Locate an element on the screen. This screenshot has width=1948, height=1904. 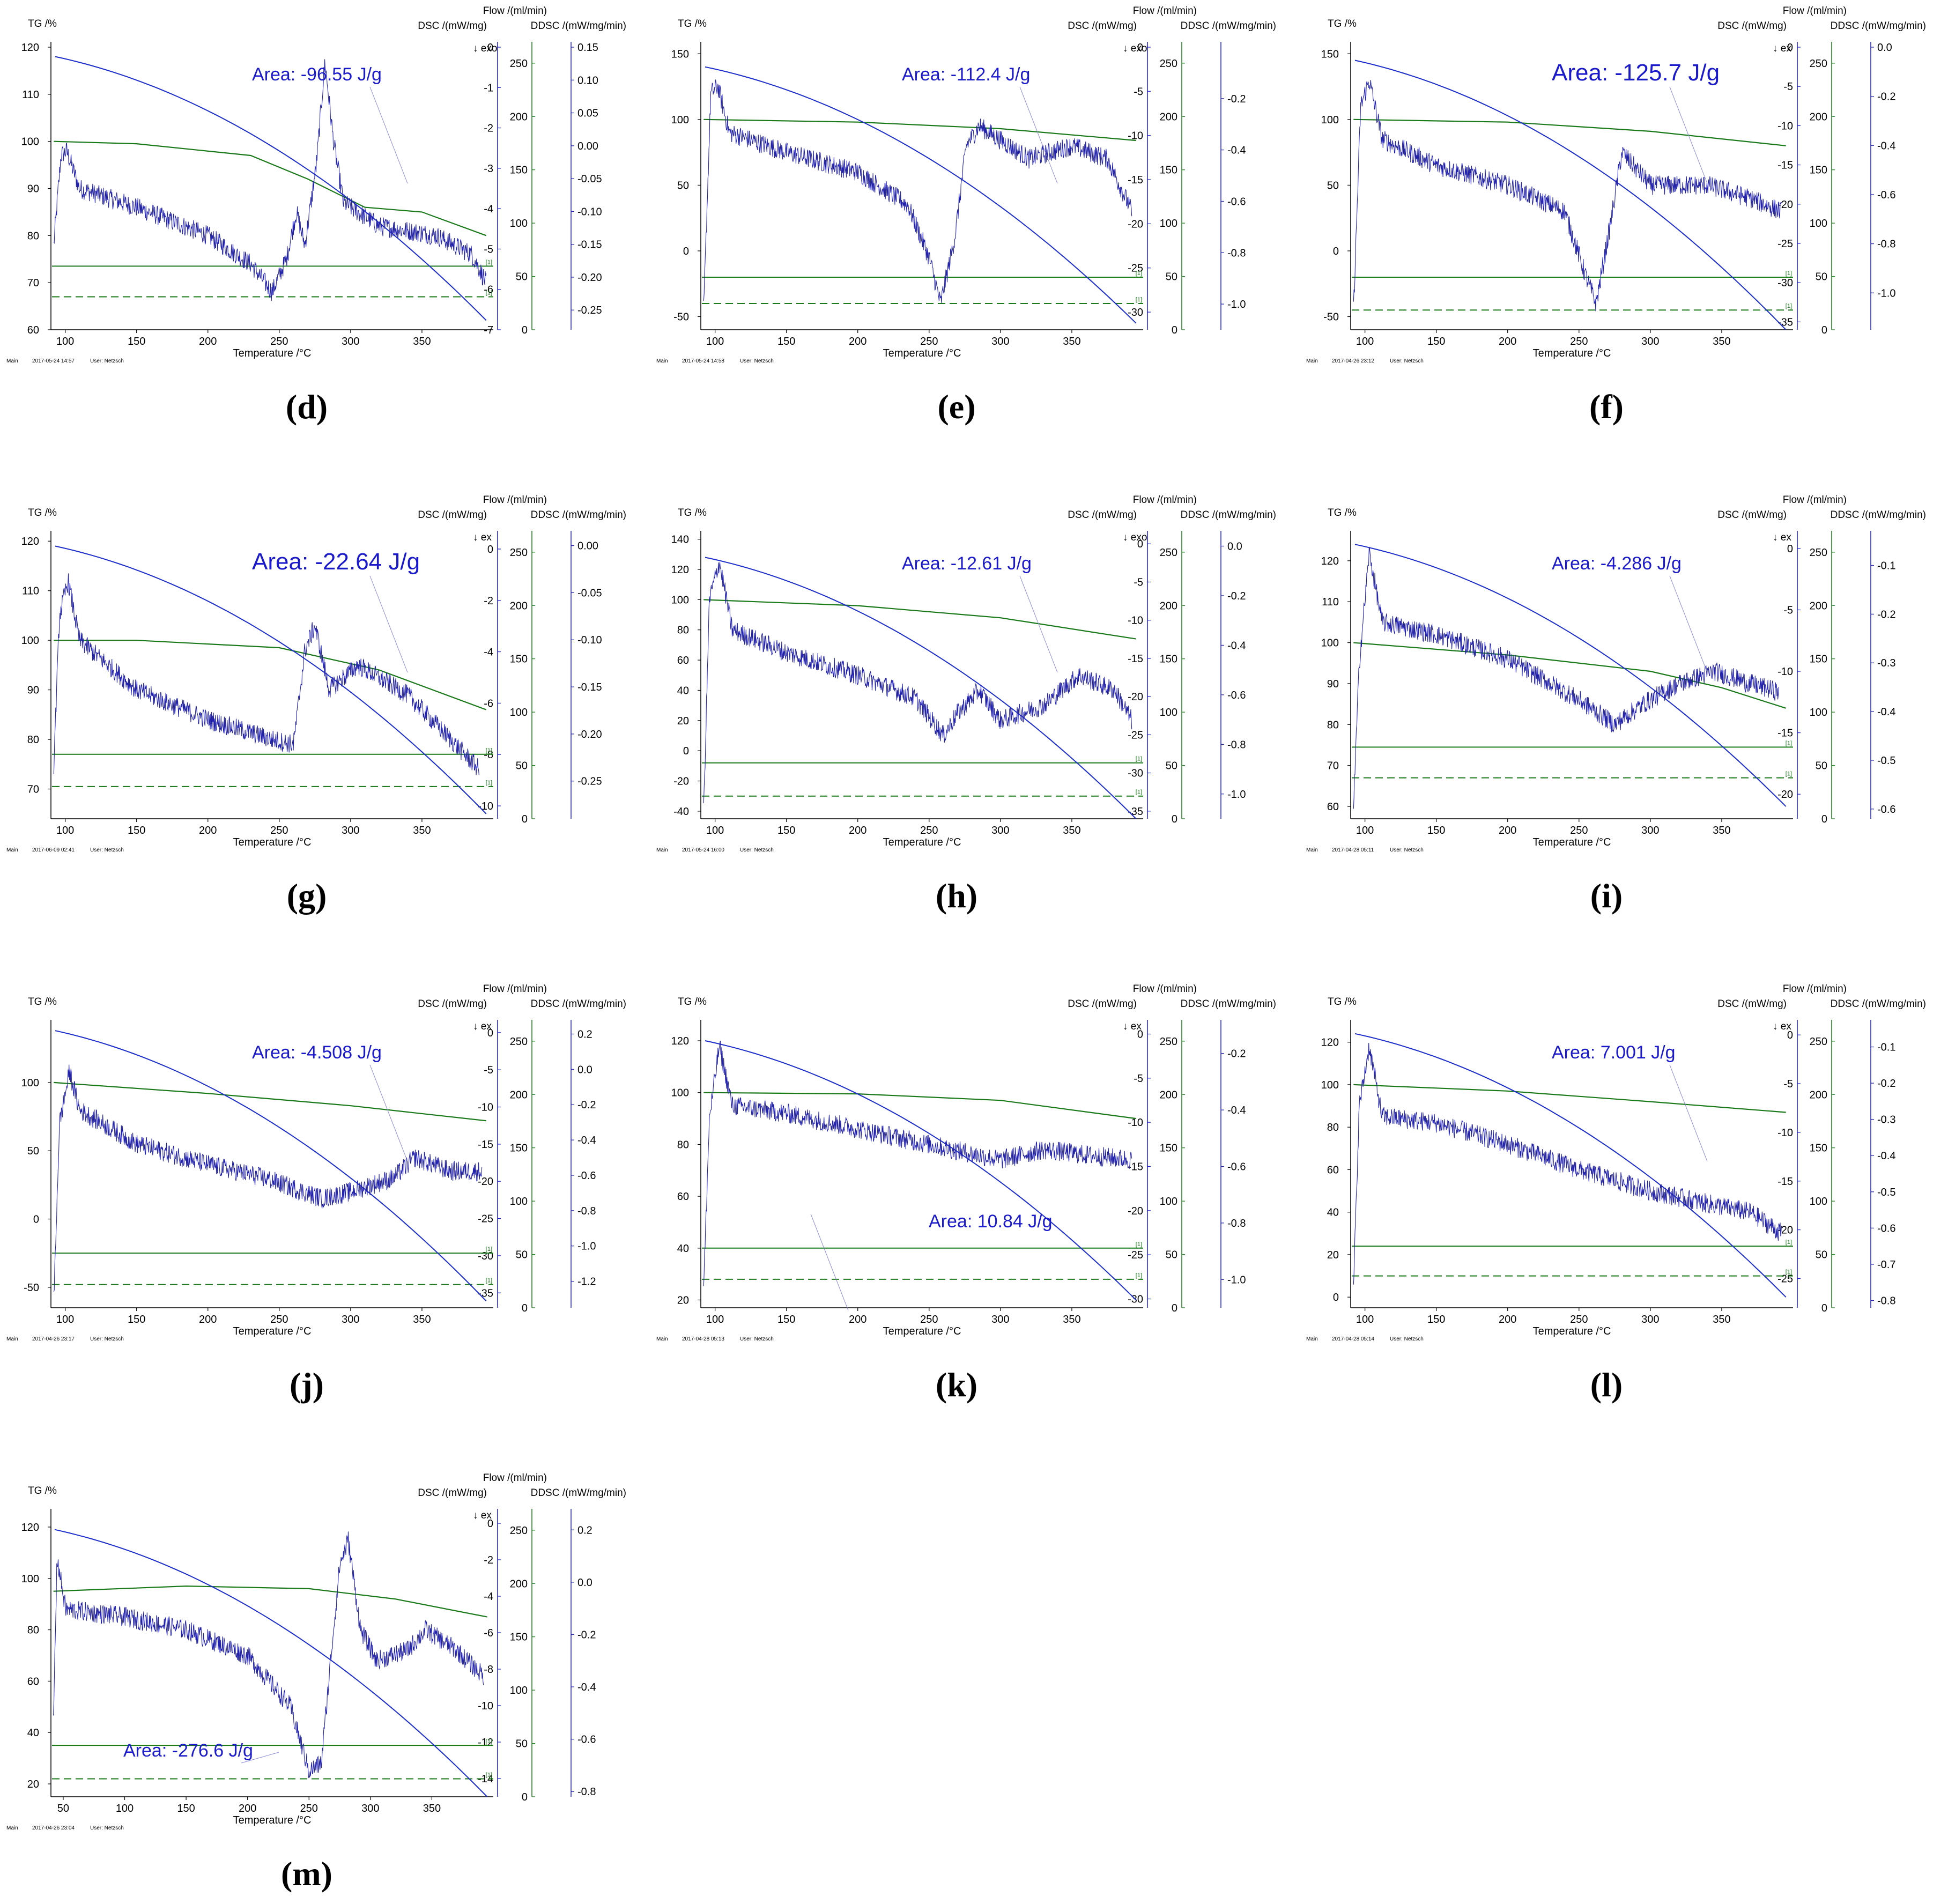
flow-tick-label: 100 is located at coordinates (1168, 1201).